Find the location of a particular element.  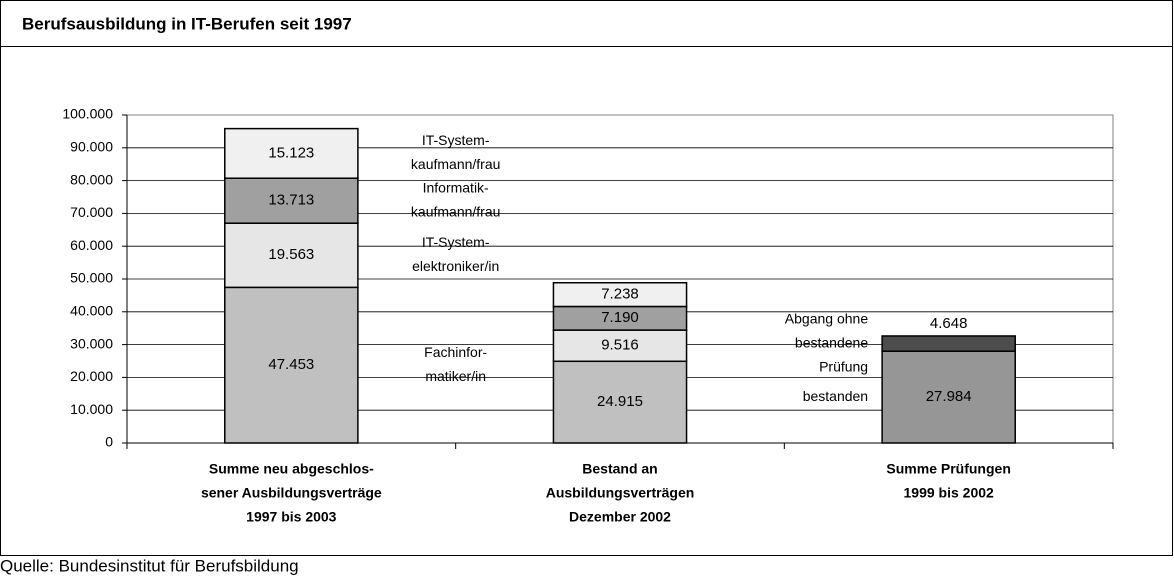

x-tick-label: sener Ausbildungsverträge is located at coordinates (291, 493).